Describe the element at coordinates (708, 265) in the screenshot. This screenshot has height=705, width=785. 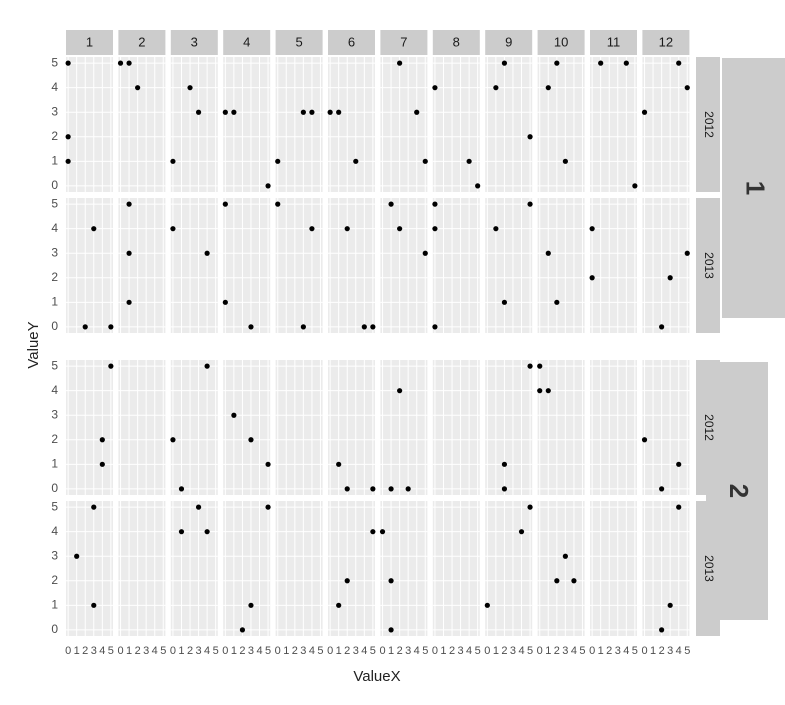
I see `row-strip` at that location.